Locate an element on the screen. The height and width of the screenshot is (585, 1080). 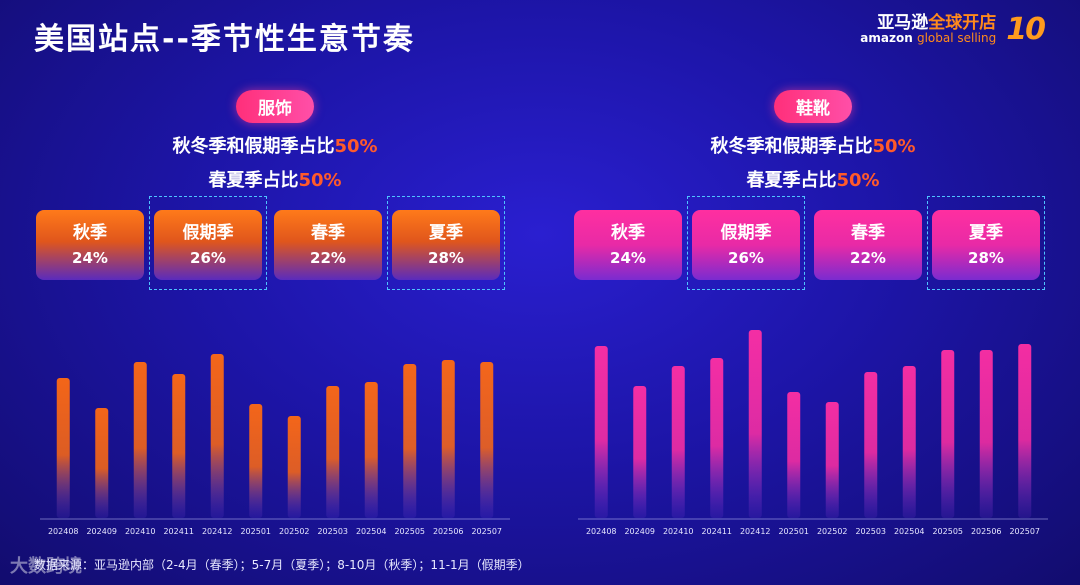
brand-cn-accent: 全球开店 is located at coordinates (962, 22).